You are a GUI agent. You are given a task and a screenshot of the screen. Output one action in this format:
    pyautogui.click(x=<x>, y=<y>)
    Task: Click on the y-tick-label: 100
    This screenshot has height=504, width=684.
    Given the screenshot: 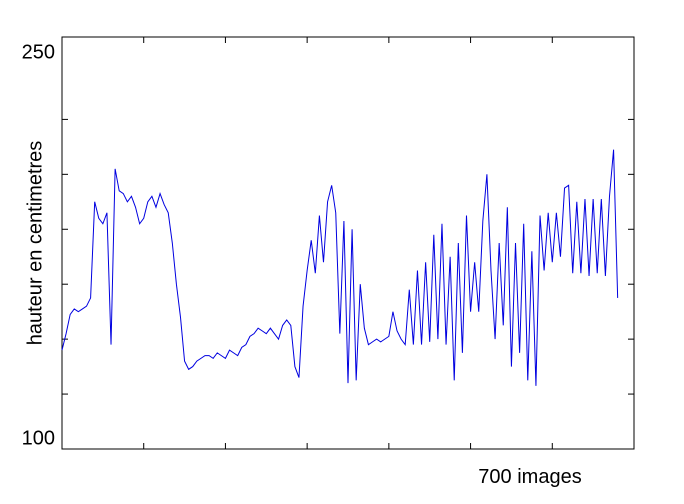 What is the action you would take?
    pyautogui.click(x=38, y=438)
    